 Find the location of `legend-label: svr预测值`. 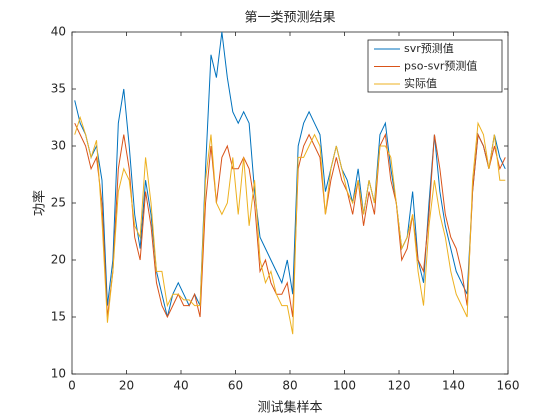

legend-label: svr预测值 is located at coordinates (429, 48).